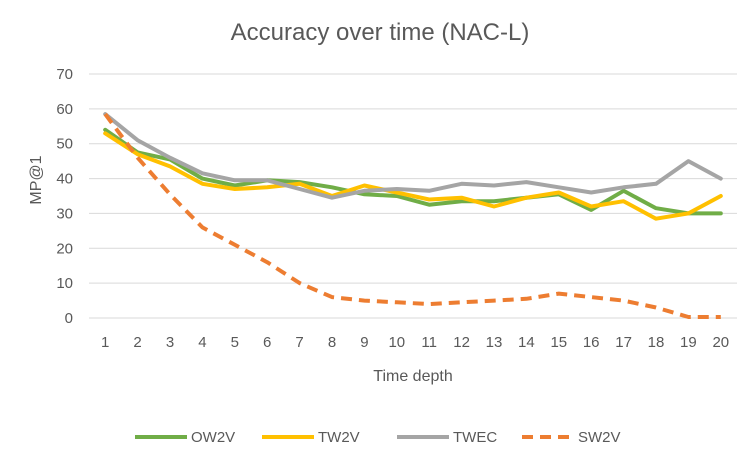 This screenshot has height=455, width=755. I want to click on legend-label-twec: TWEC, so click(475, 437).